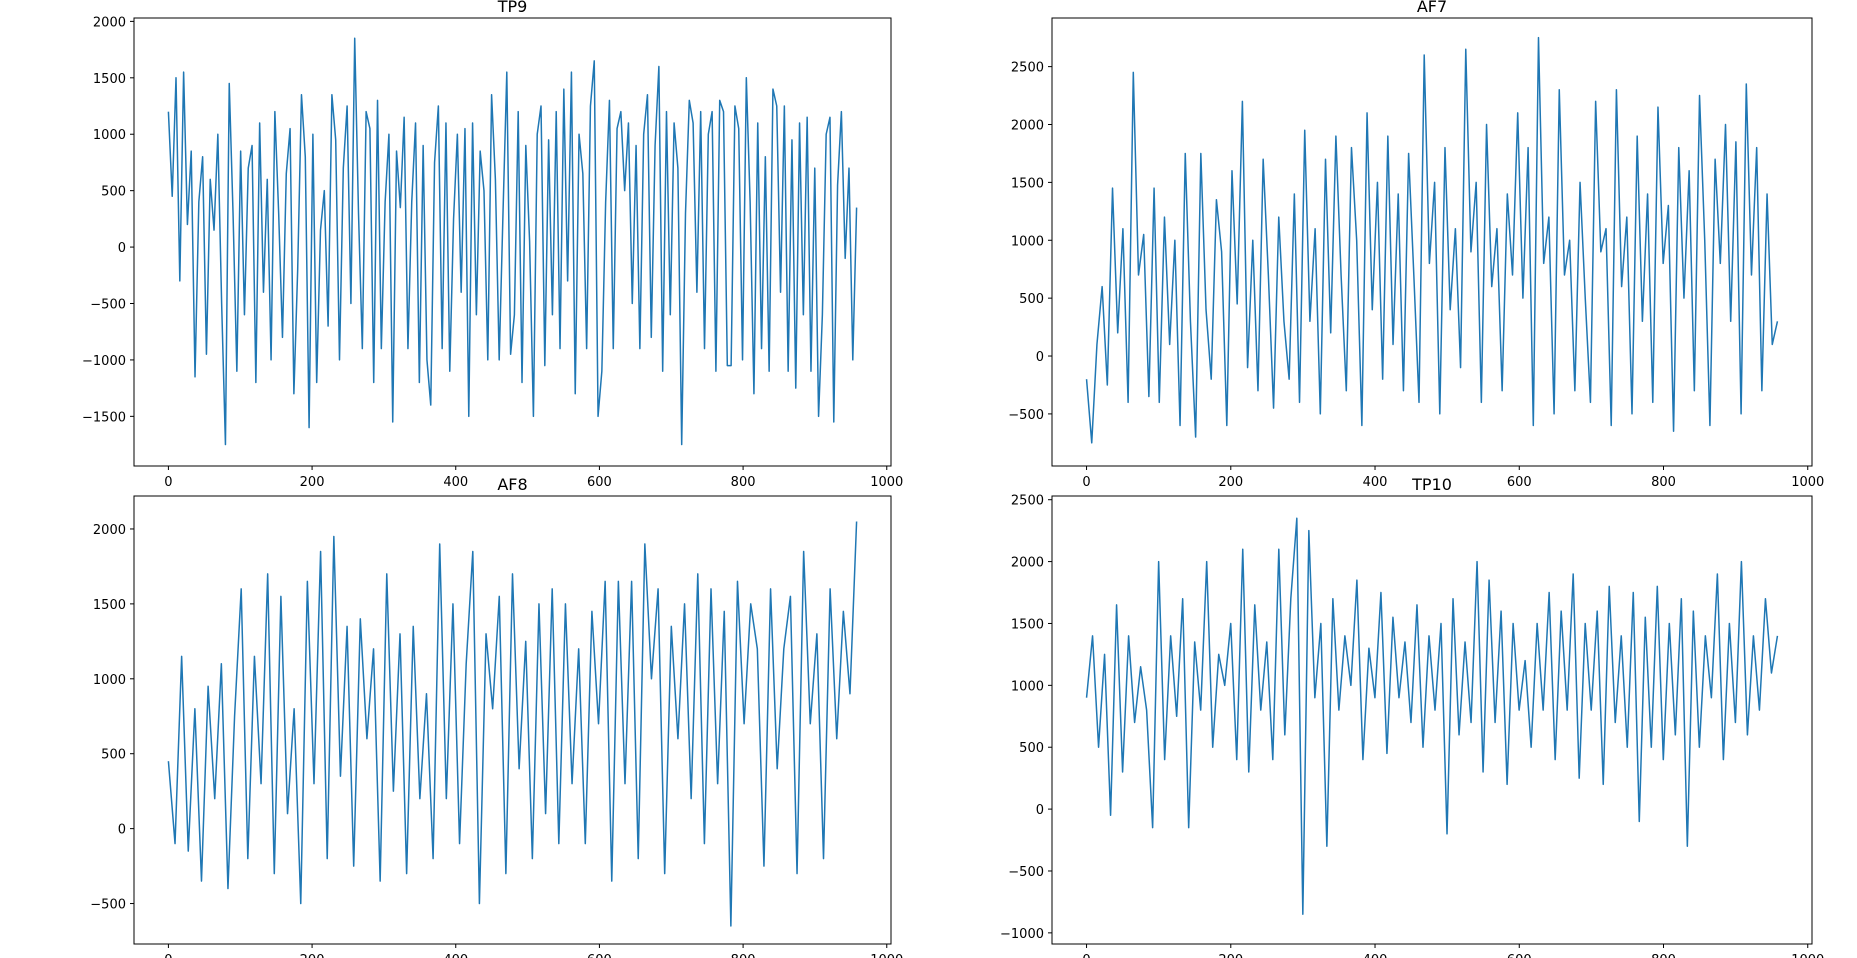 The width and height of the screenshot is (1857, 958). What do you see at coordinates (1432, 8) in the screenshot?
I see `subplot-title: AF7` at bounding box center [1432, 8].